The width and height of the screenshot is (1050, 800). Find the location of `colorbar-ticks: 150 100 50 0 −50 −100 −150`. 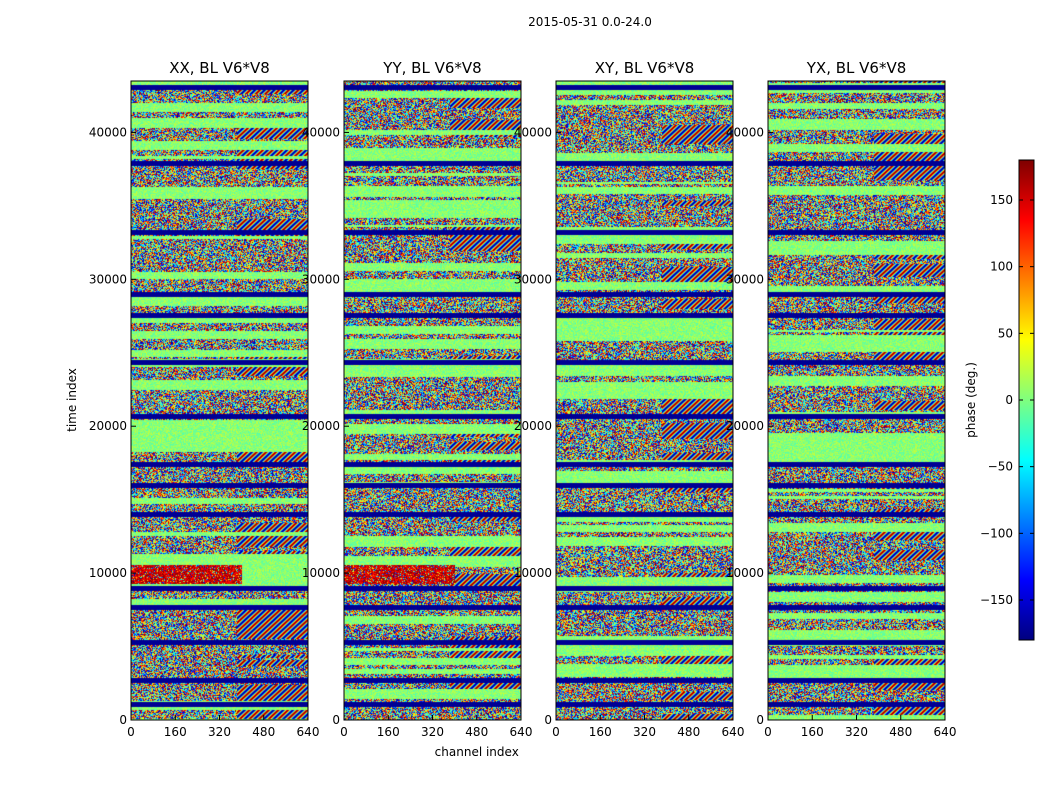

colorbar-ticks: 150 100 50 0 −50 −100 −150 is located at coordinates (1007, 400).